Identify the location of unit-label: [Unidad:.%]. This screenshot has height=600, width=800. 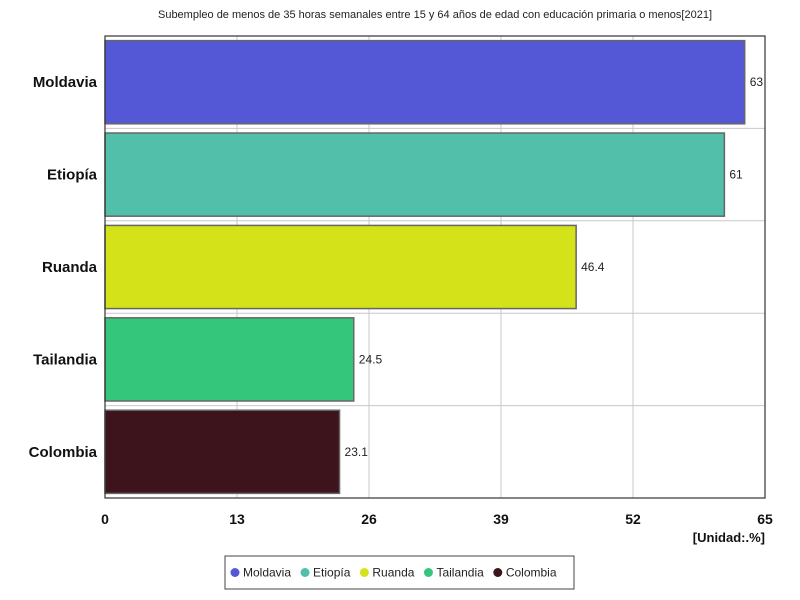
(729, 537).